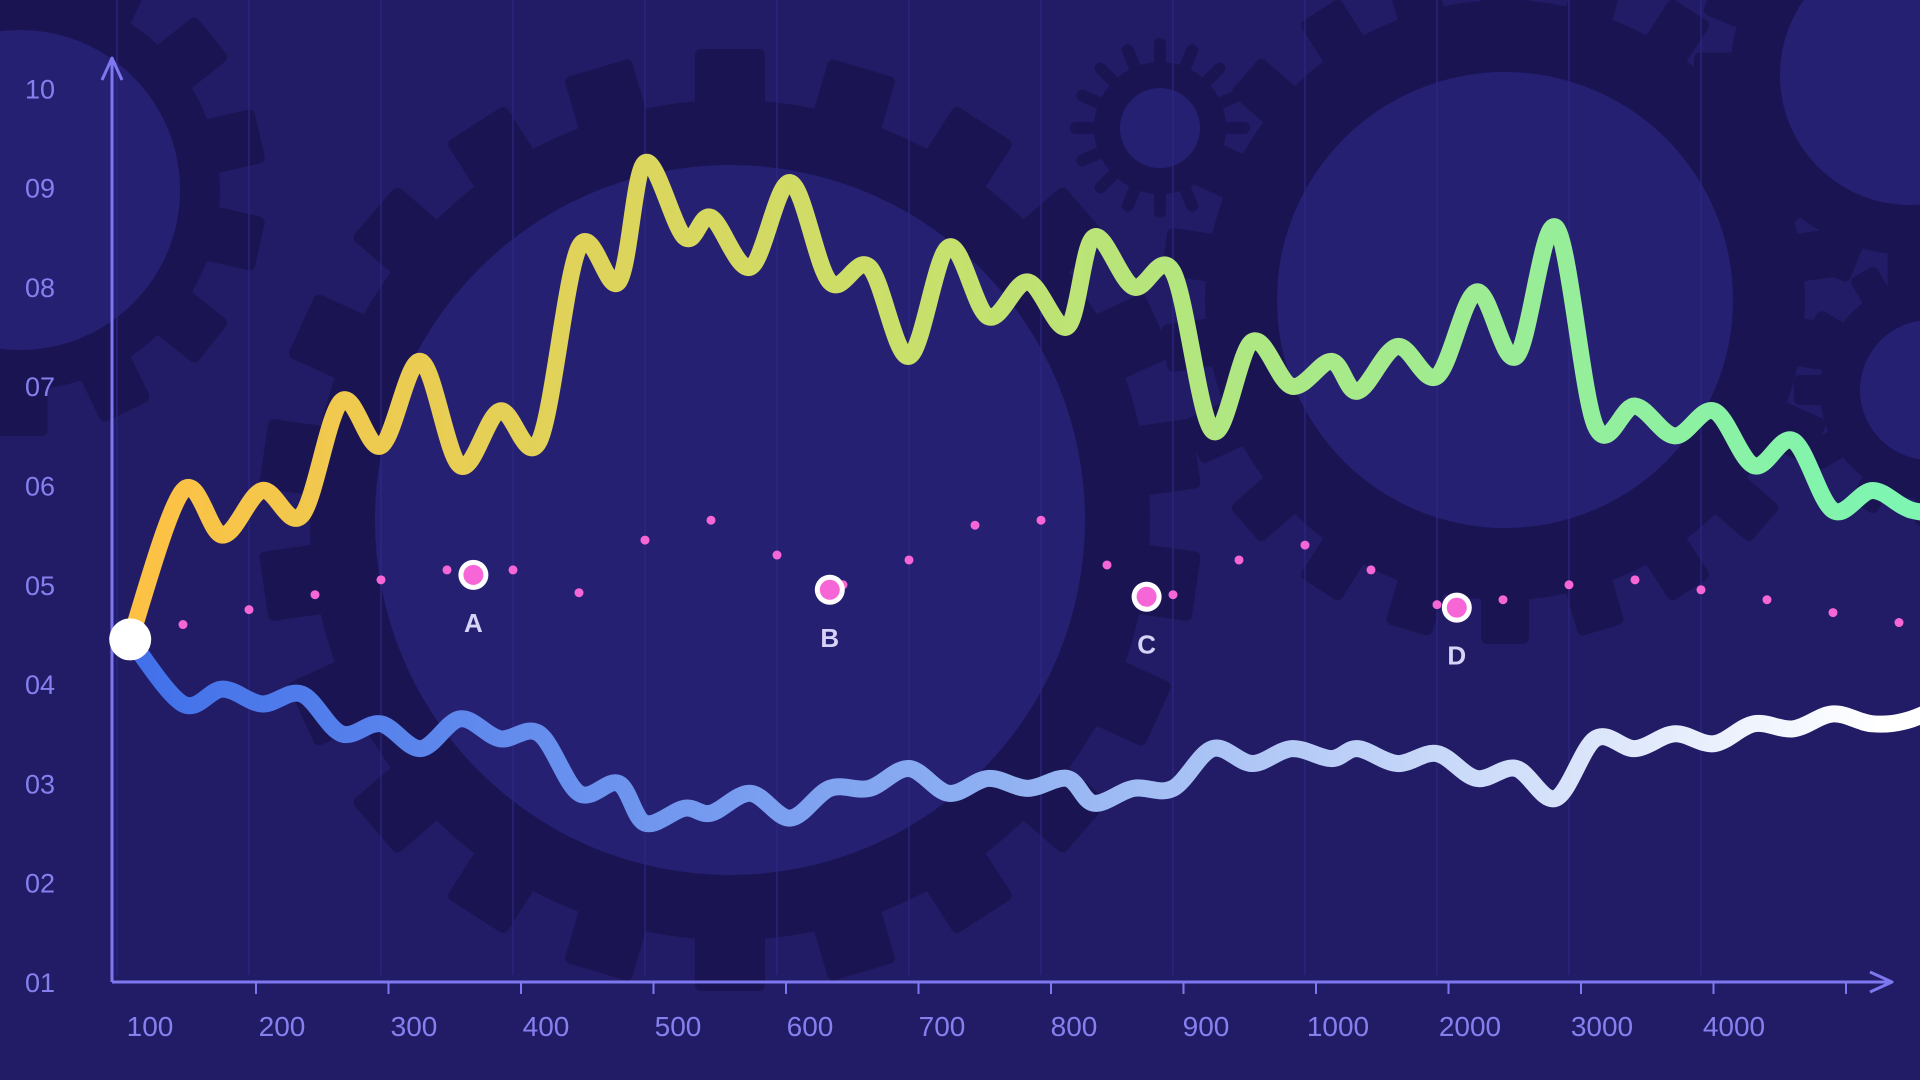 This screenshot has height=1080, width=1920. What do you see at coordinates (942, 1026) in the screenshot?
I see `x-tick-label: 700` at bounding box center [942, 1026].